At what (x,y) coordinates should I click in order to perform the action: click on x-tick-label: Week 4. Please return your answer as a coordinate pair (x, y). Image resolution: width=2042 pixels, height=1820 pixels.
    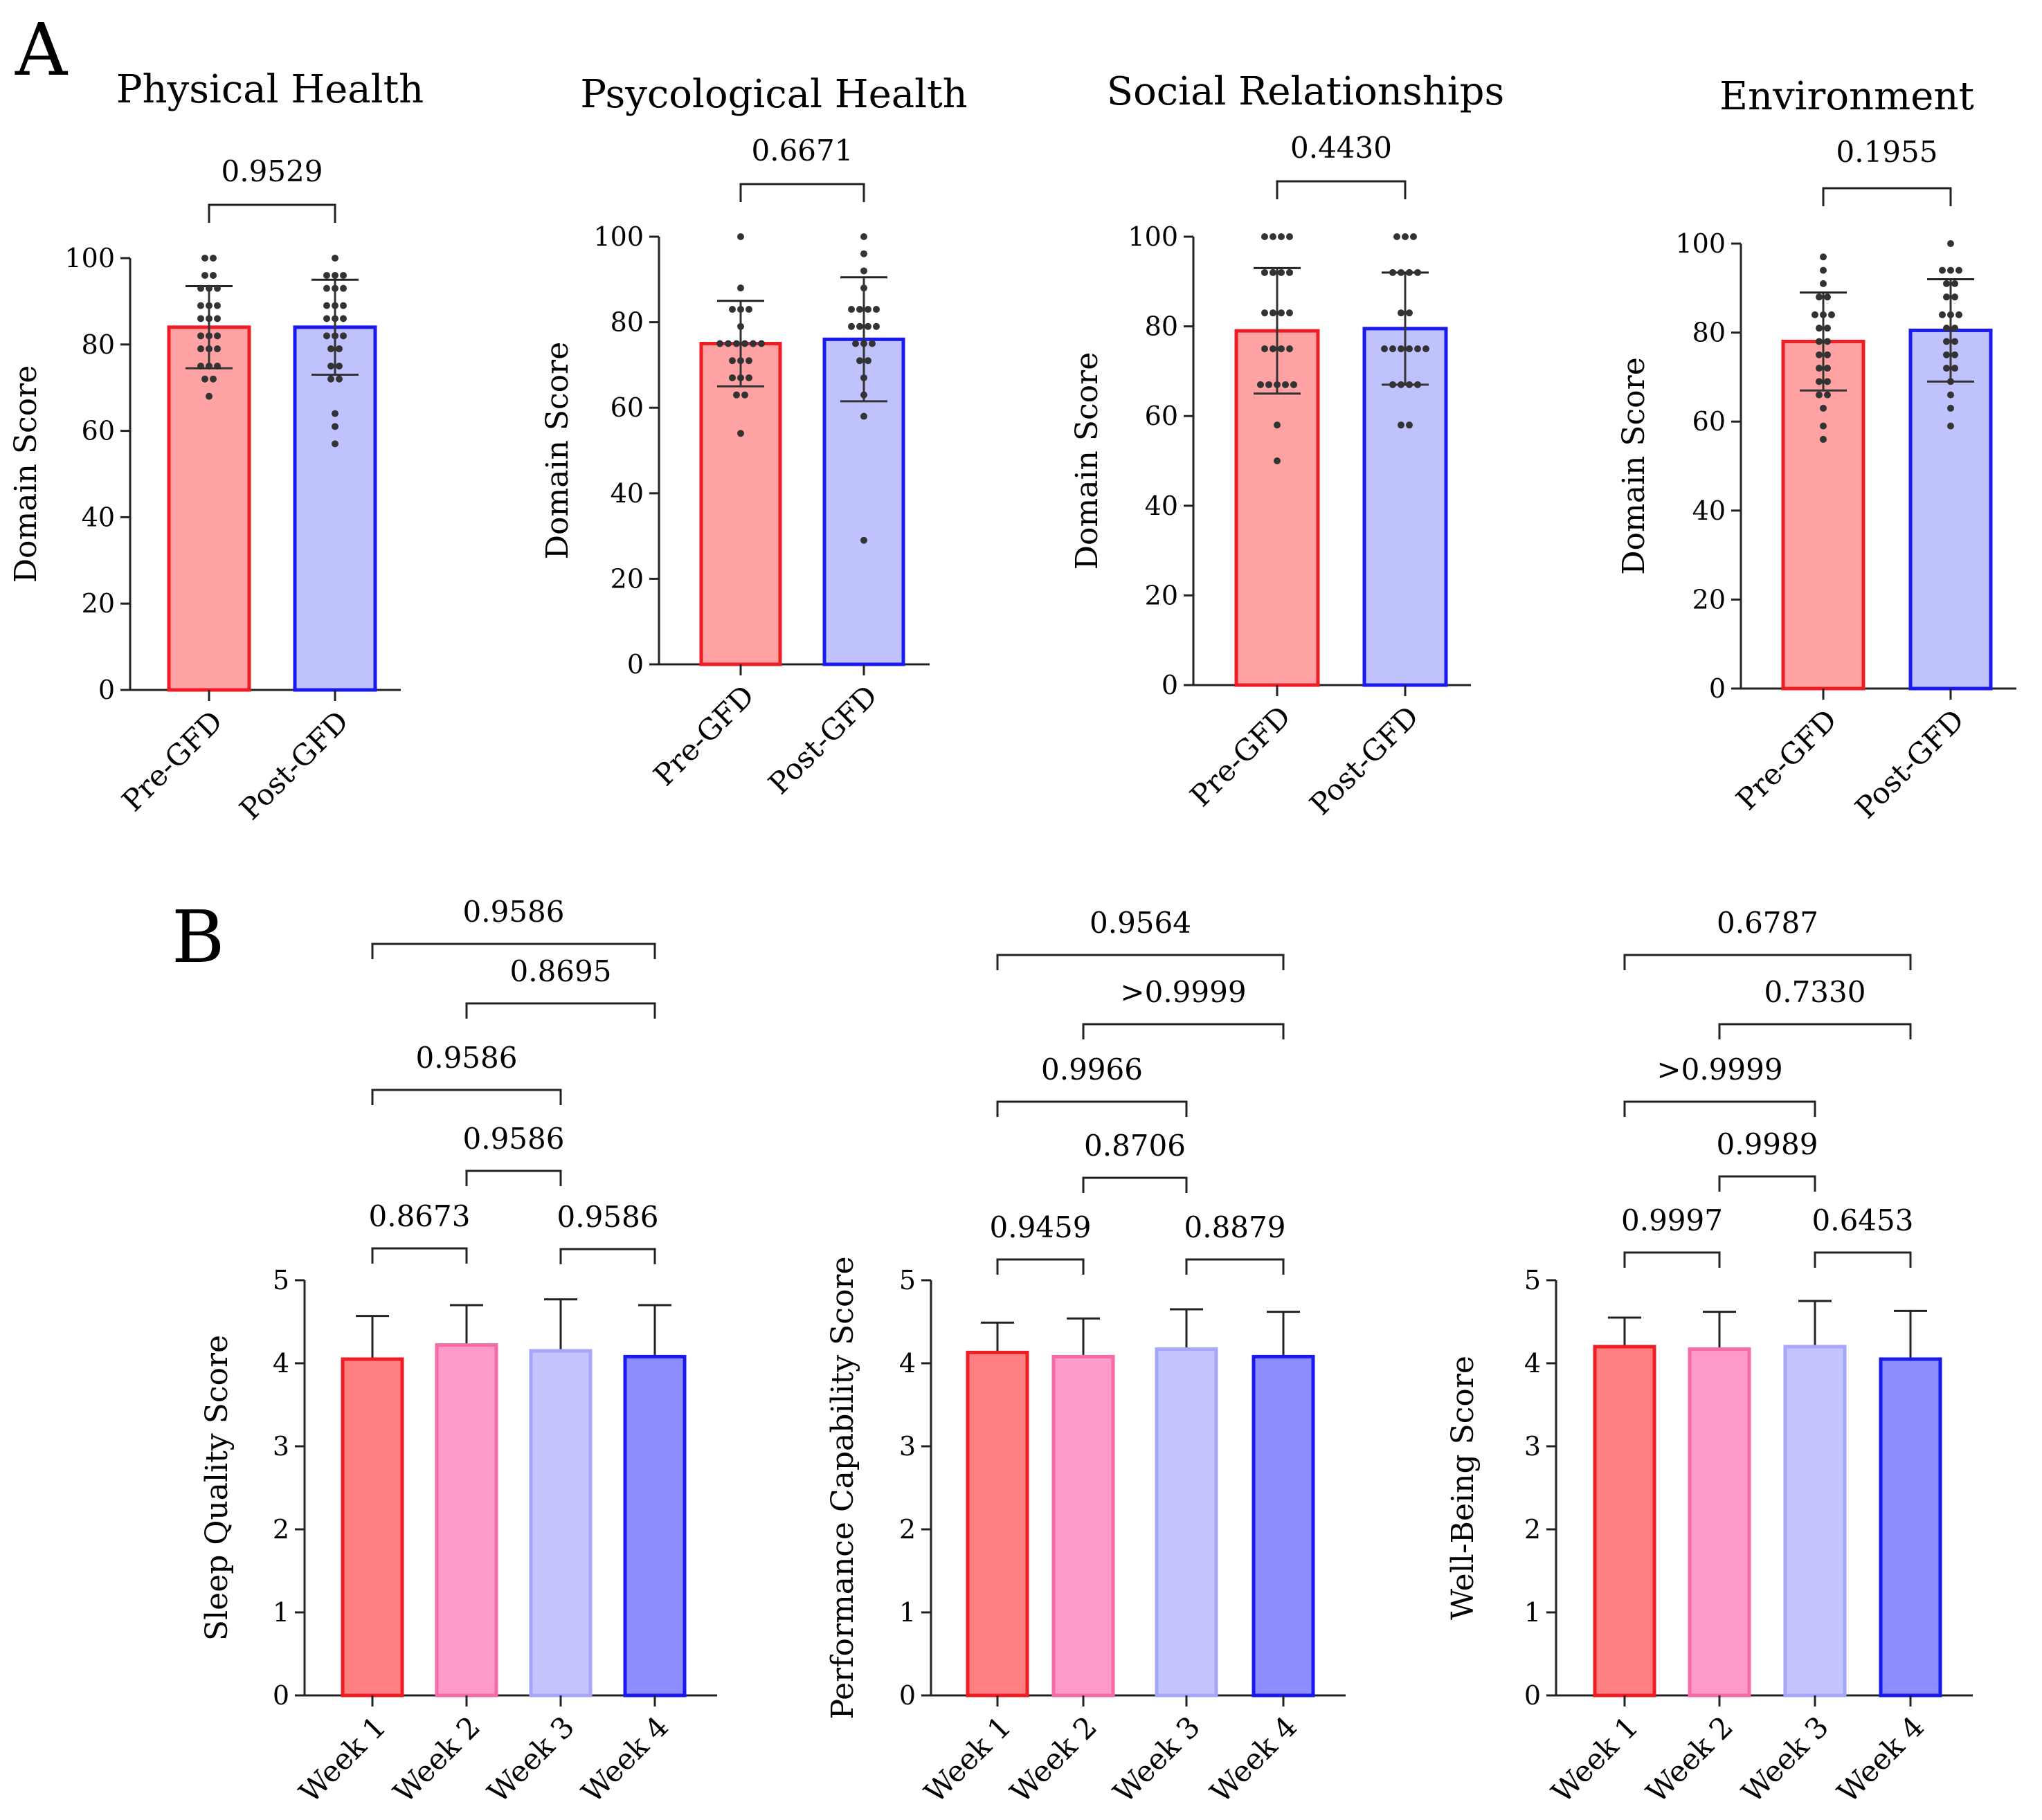
    Looking at the image, I should click on (625, 1759).